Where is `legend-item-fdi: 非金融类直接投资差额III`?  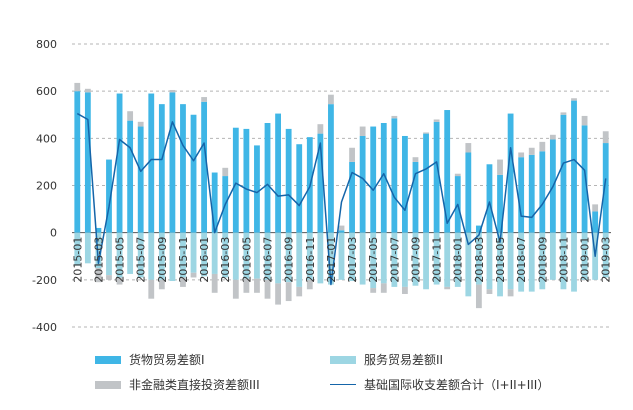 legend-item-fdi: 非金融类直接投资差额III is located at coordinates (177, 384).